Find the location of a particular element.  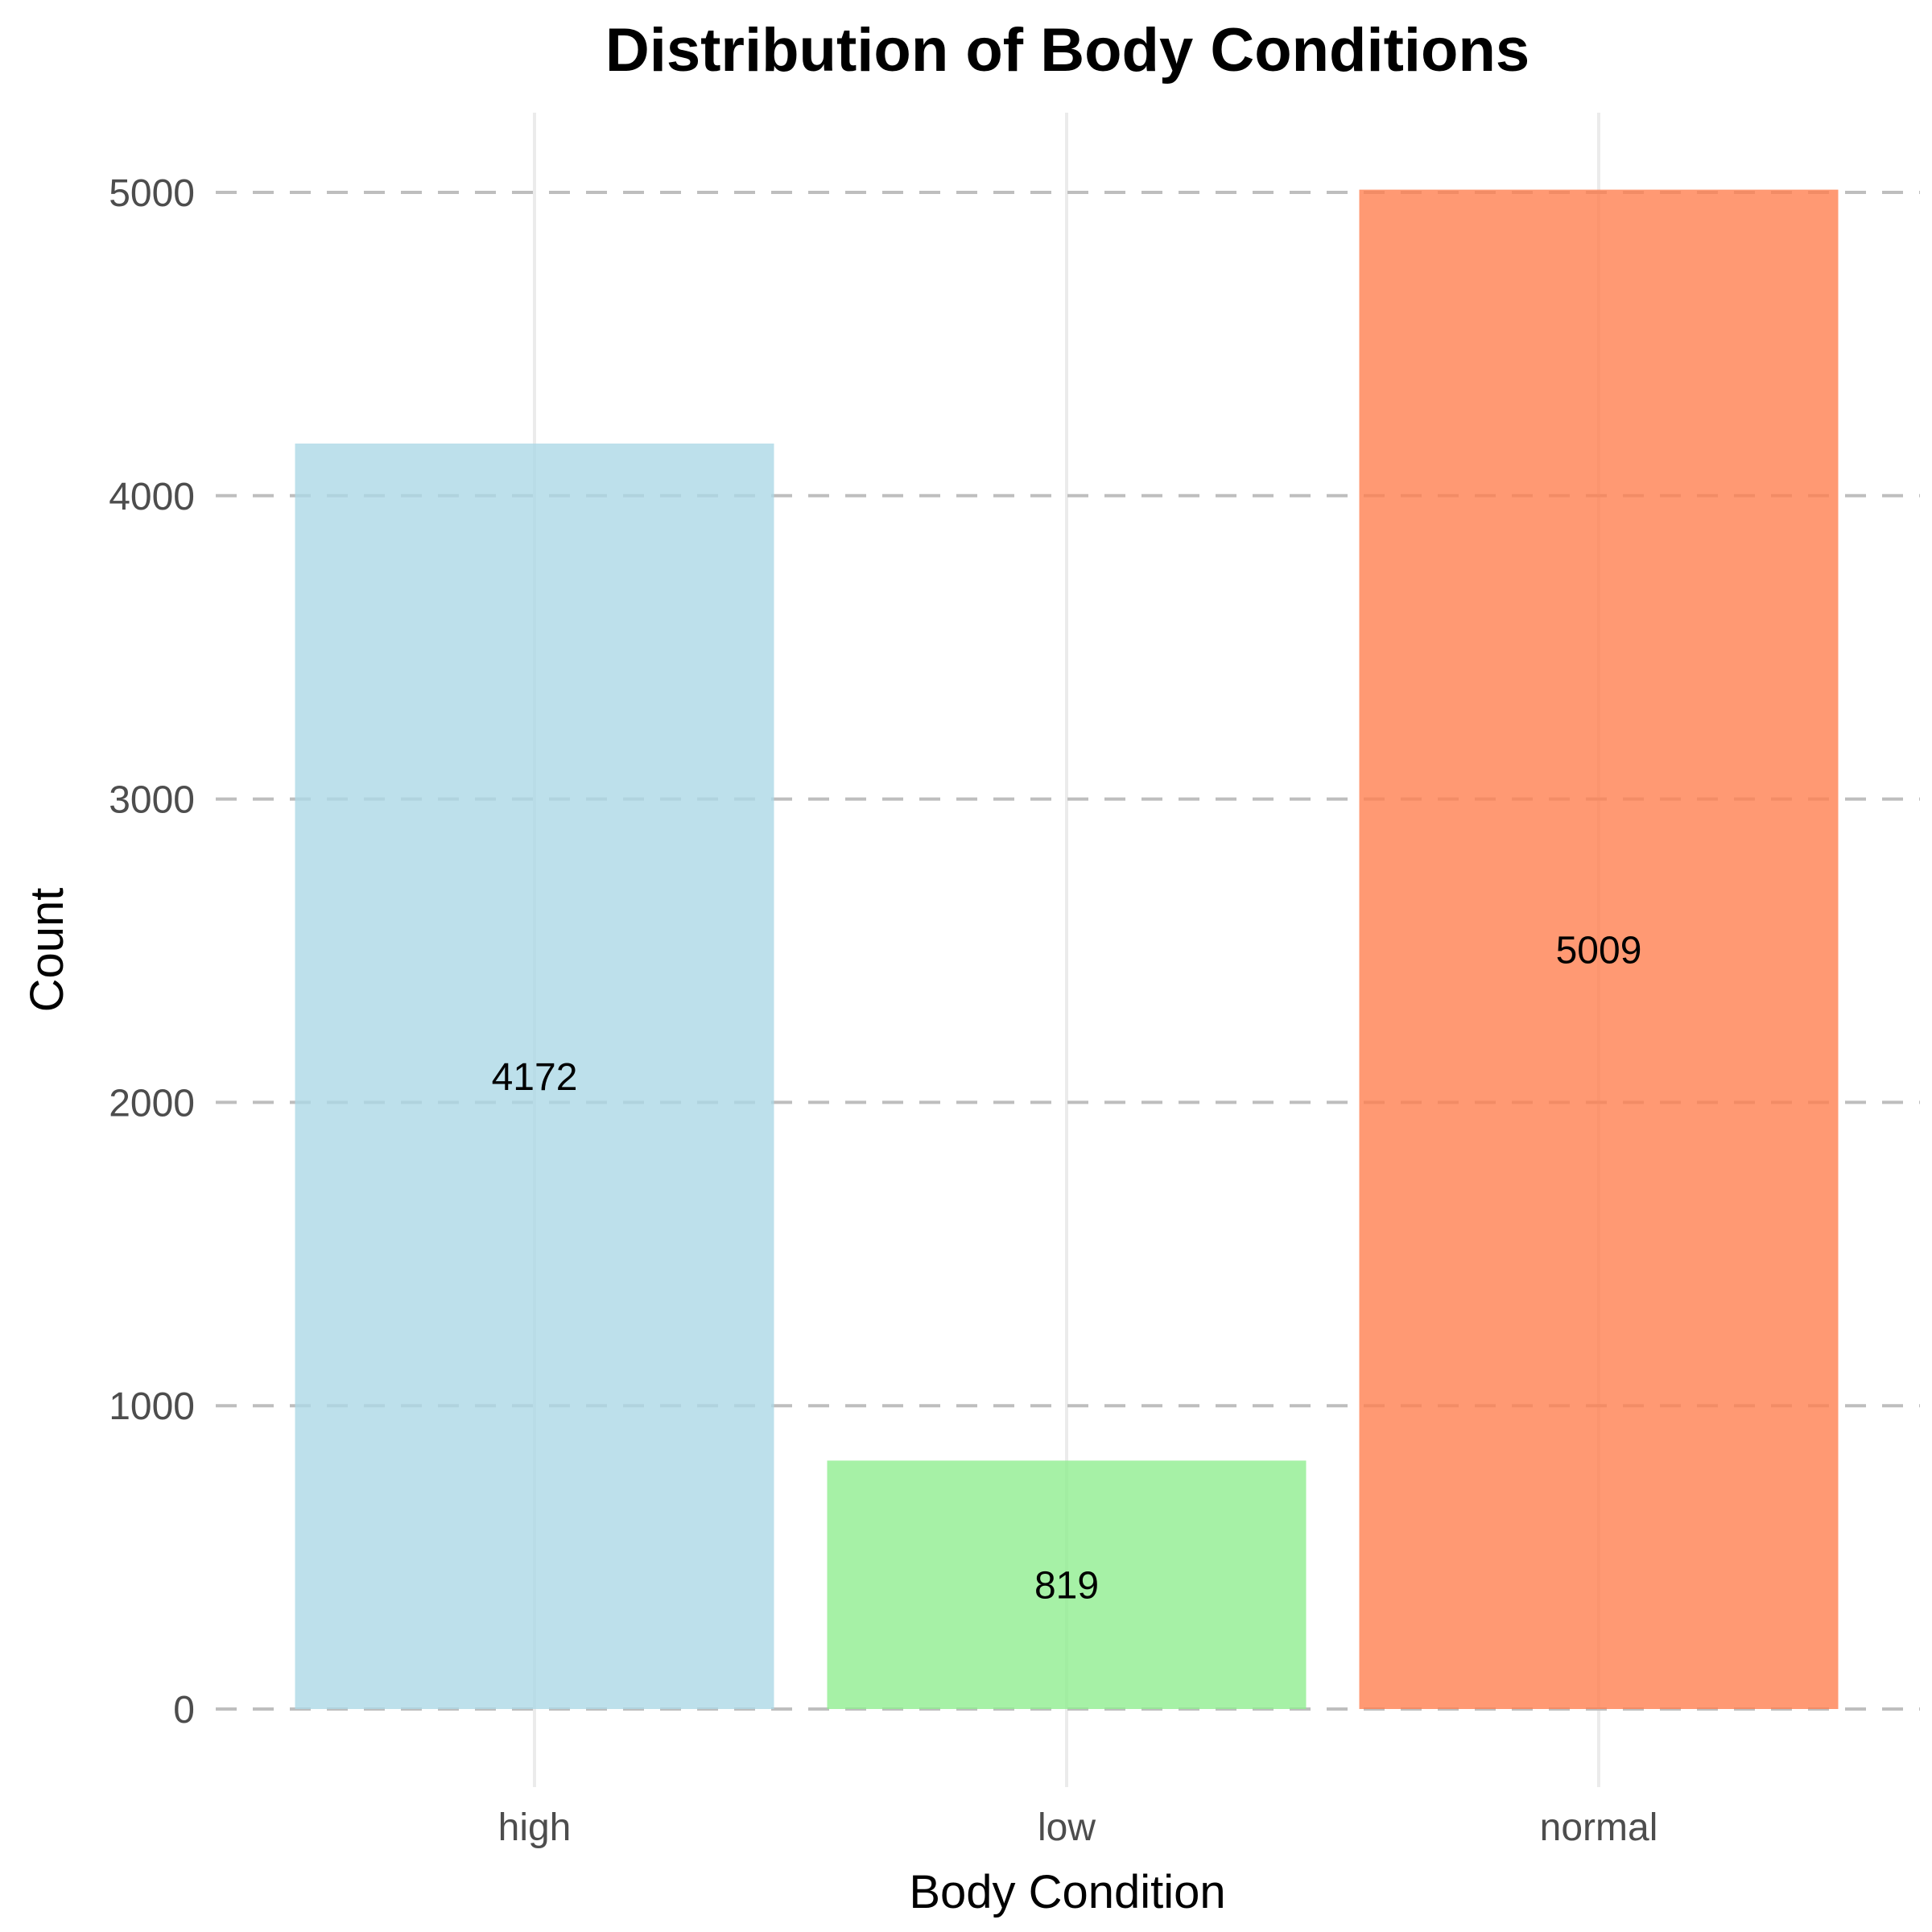

chart-title: Distribution of Body Conditions is located at coordinates (1067, 50).